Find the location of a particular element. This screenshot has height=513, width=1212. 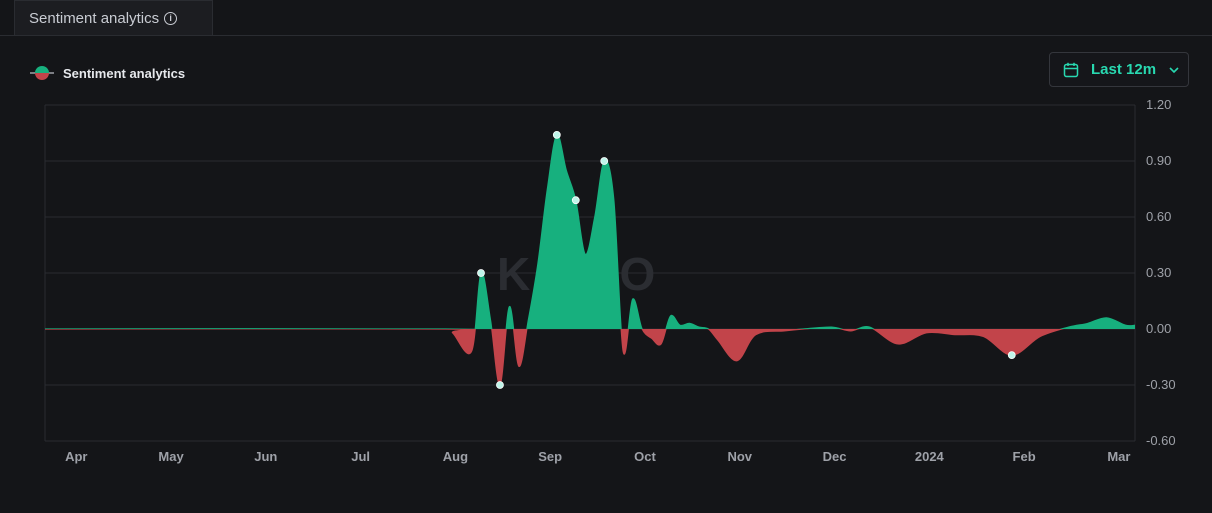

info-icon: i is located at coordinates (171, 18).